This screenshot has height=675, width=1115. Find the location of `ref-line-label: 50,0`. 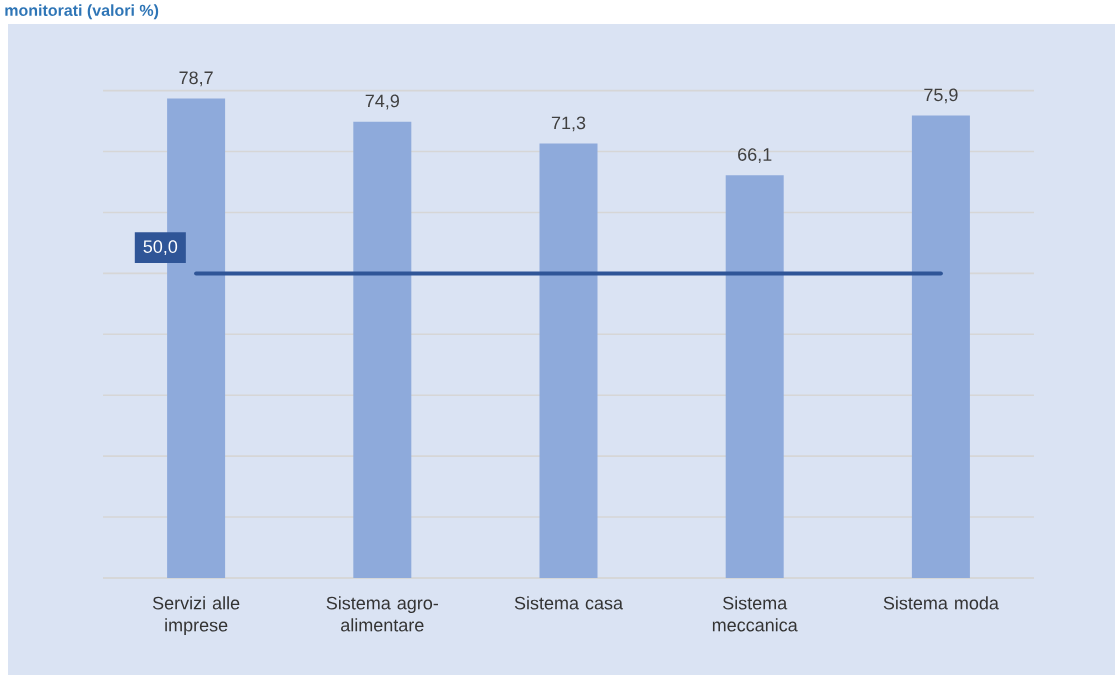

ref-line-label: 50,0 is located at coordinates (160, 248).